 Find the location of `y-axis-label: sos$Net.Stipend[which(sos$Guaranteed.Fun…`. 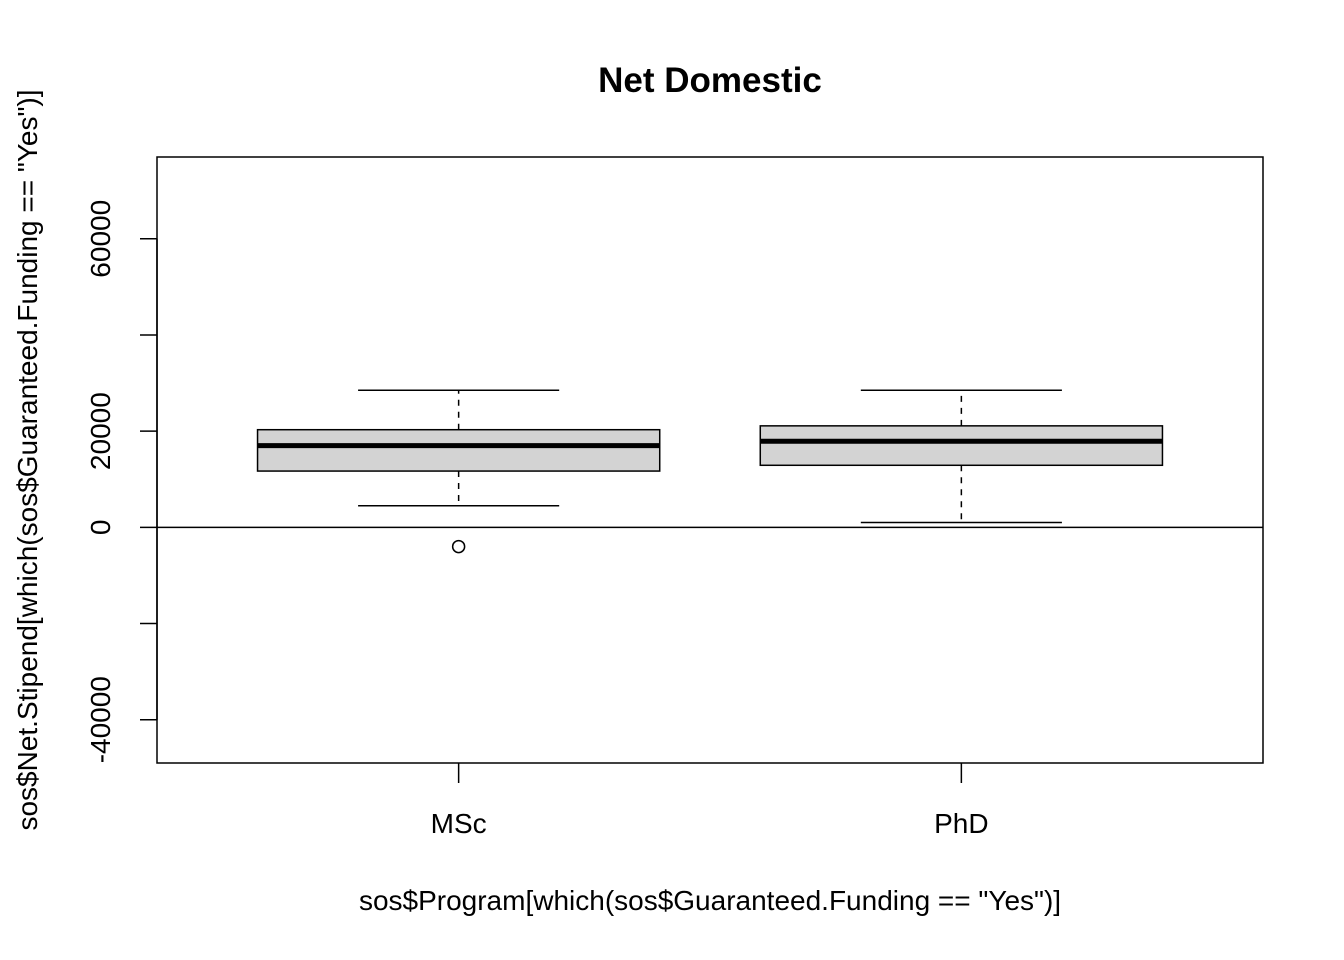

y-axis-label: sos$Net.Stipend[which(sos$Guaranteed.Fun… is located at coordinates (27, 459).